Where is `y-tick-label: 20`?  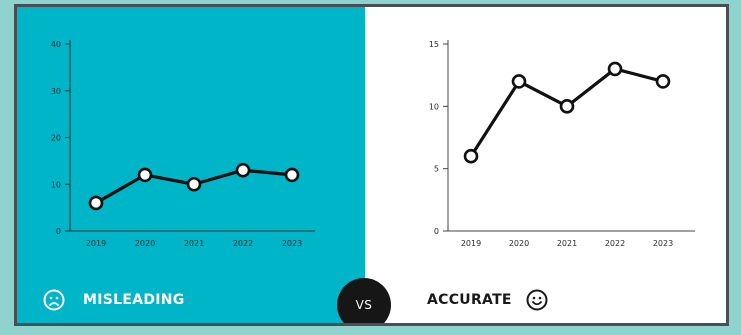
y-tick-label: 20 is located at coordinates (56, 138).